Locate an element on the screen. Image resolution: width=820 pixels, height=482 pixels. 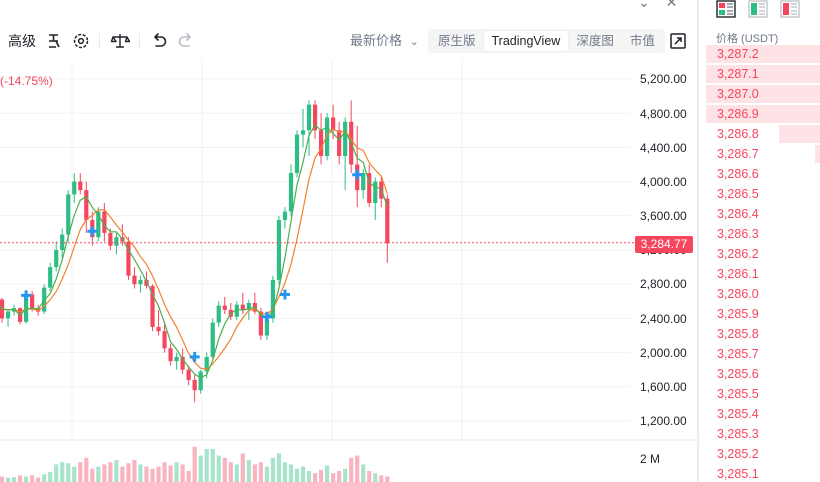
orderbook-row: 3,287.2 is located at coordinates (763, 55).